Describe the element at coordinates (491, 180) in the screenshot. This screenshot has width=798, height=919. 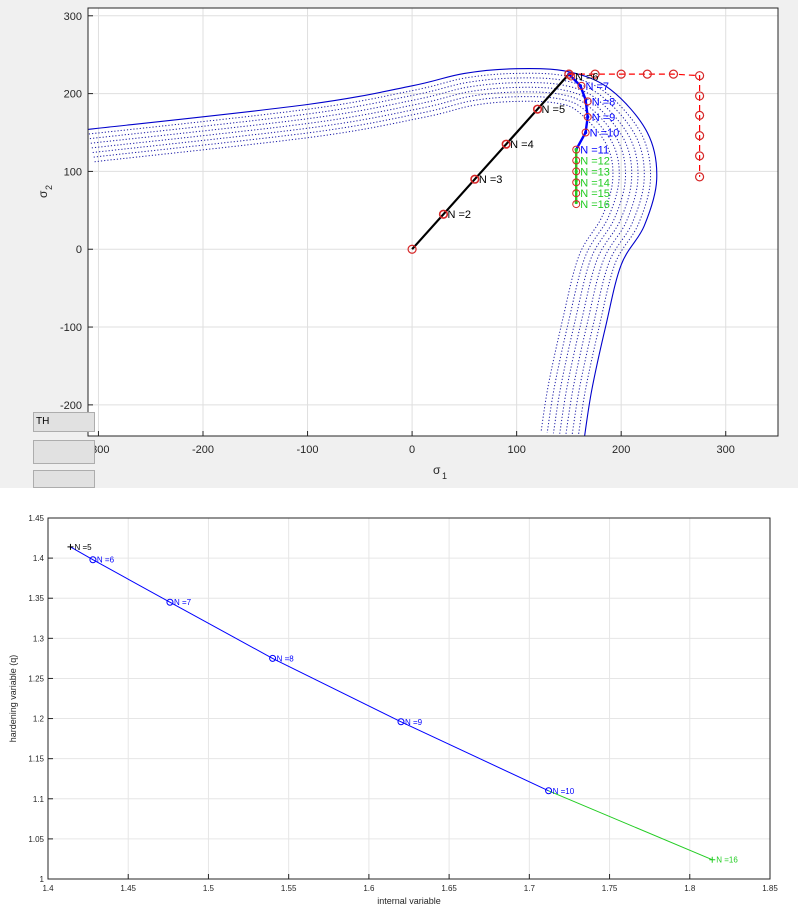
I see `annotation-label: N =3` at that location.